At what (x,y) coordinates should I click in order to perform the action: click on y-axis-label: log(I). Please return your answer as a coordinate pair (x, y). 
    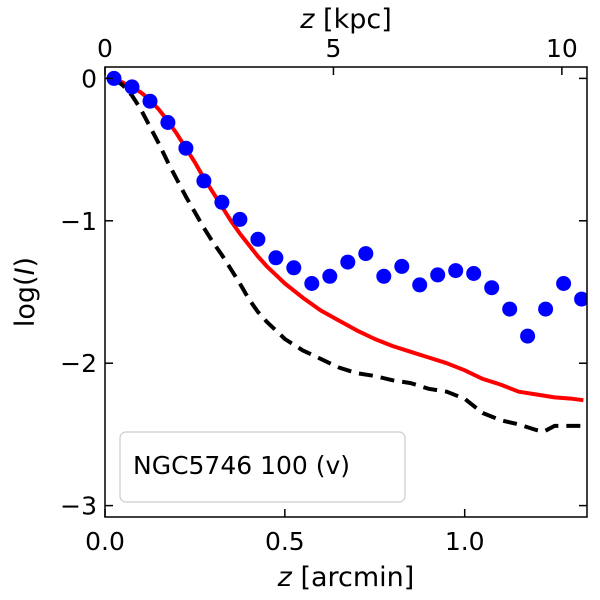
    Looking at the image, I should click on (25, 292).